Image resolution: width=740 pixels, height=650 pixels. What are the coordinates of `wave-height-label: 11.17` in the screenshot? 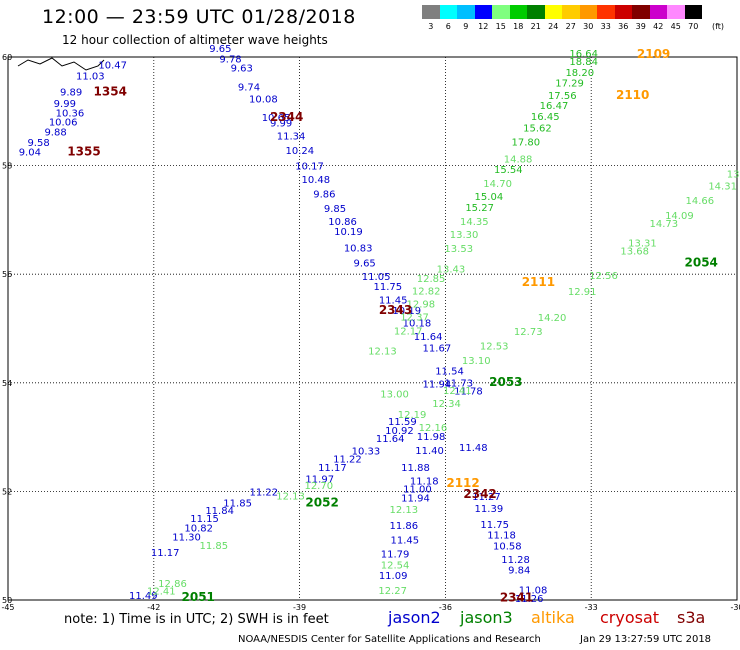 It's located at (332, 468).